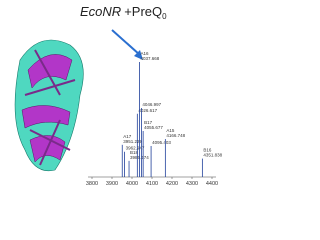  Describe the element at coordinates (170, 130) in the screenshot. I see `peak-label: A15` at that location.